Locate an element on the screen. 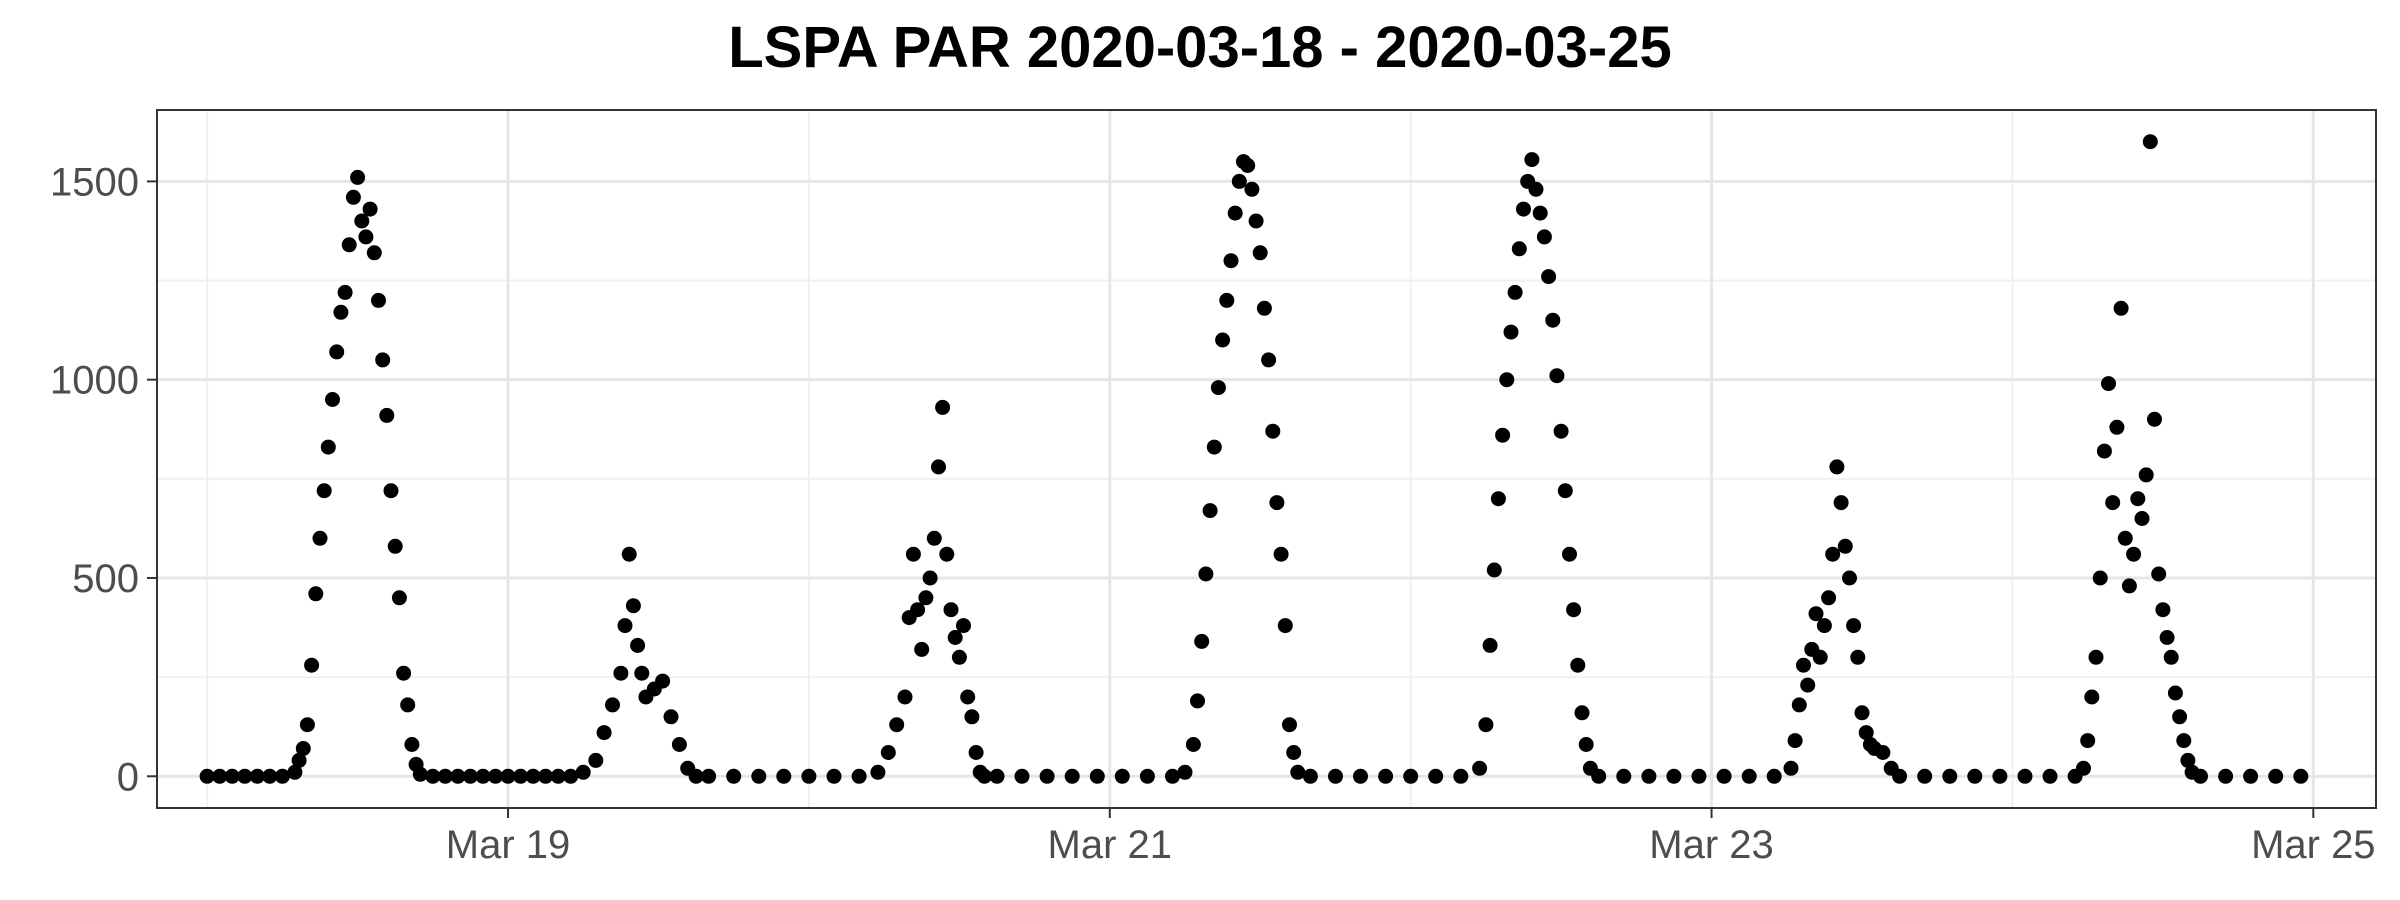 Image resolution: width=2400 pixels, height=900 pixels. x-tick-label: Mar 25 is located at coordinates (2313, 845).